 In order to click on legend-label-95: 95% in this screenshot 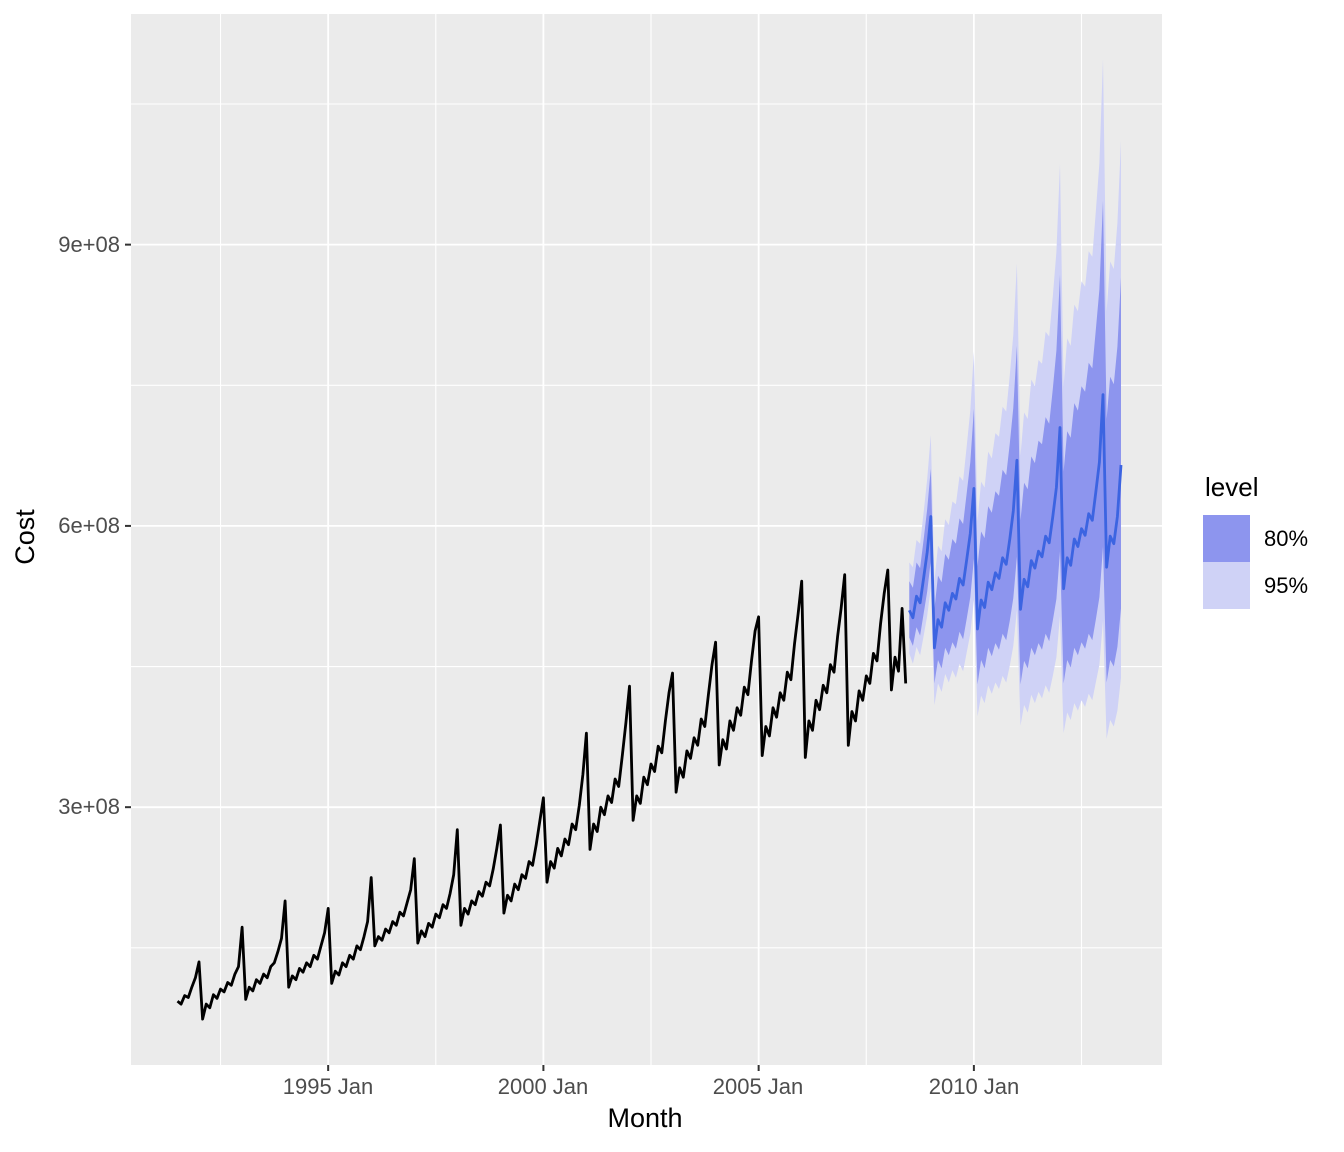, I will do `click(1286, 585)`.